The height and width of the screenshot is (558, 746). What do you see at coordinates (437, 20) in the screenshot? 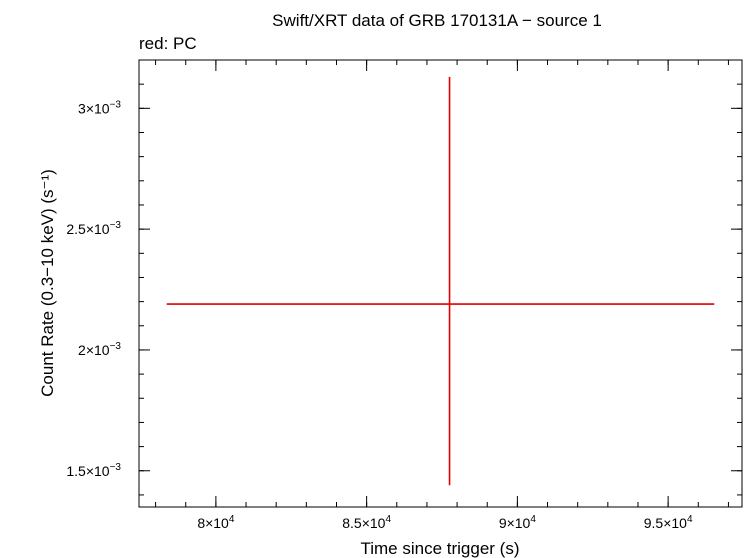
I see `chart-title: Swift/XRT data of GRB 170131A − source 1` at bounding box center [437, 20].